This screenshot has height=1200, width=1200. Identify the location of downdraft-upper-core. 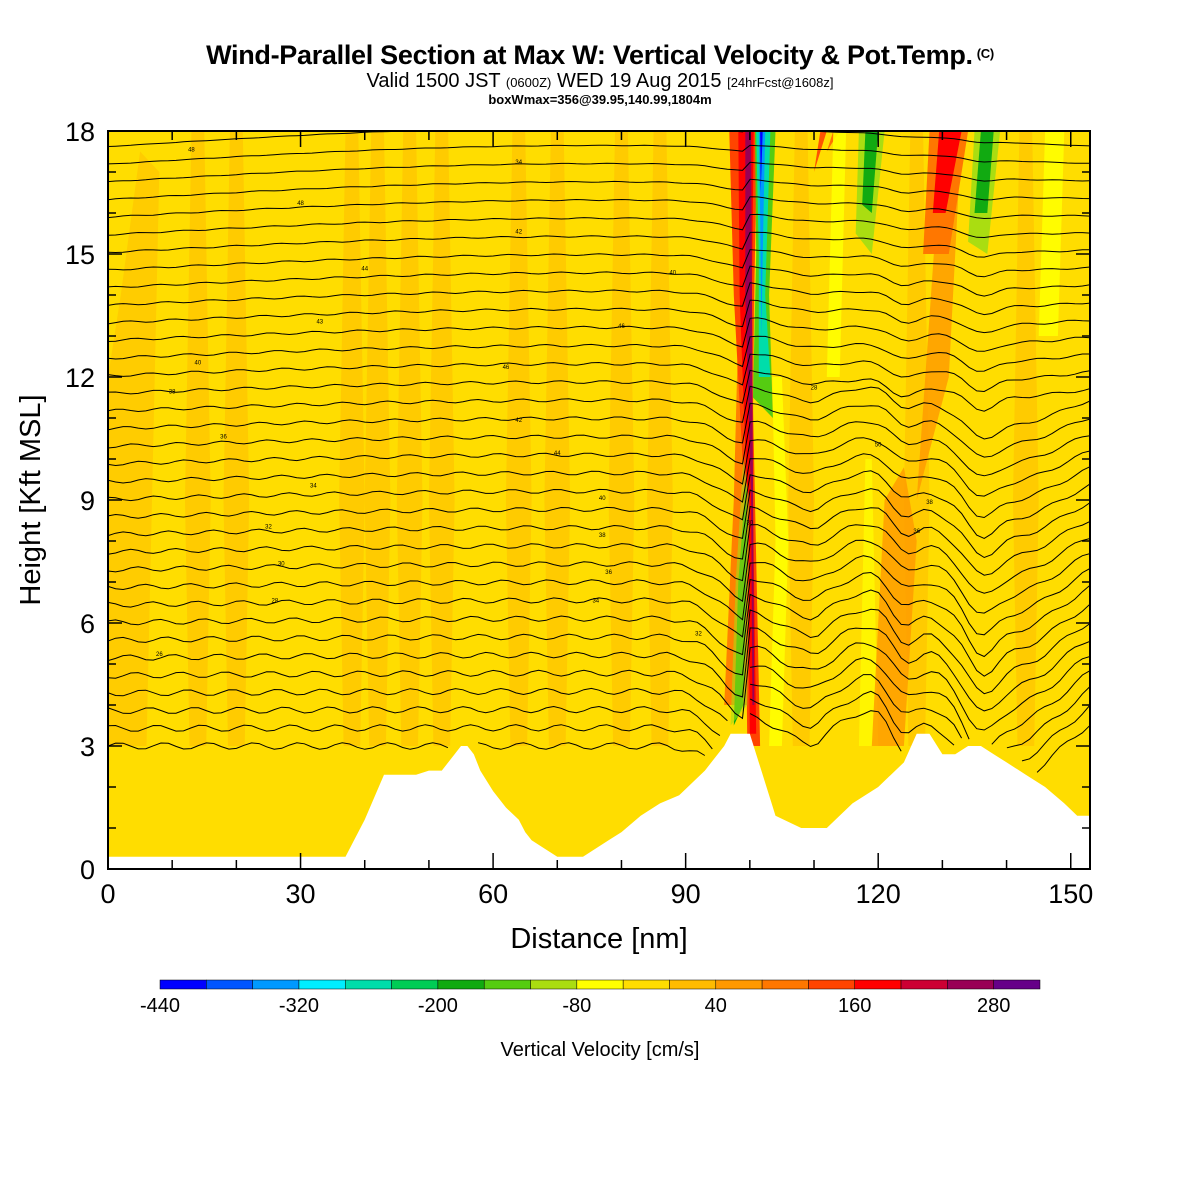
(762, 233).